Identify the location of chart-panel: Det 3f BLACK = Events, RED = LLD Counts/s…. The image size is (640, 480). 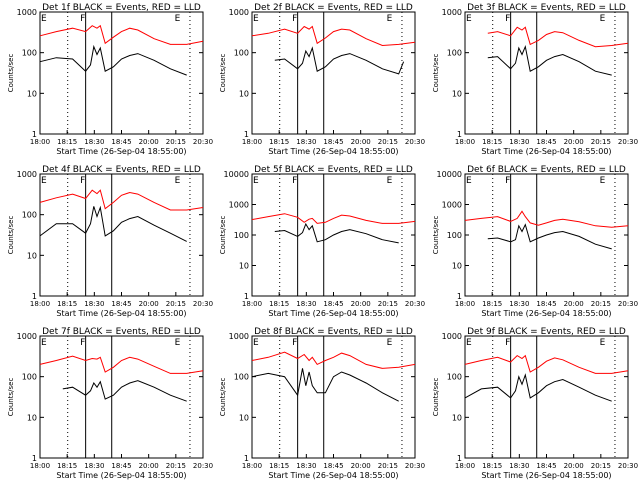
(535, 79).